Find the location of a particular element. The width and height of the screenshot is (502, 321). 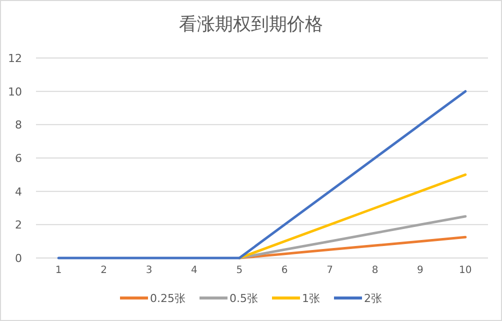

y-tick-label: 10 is located at coordinates (15, 91).